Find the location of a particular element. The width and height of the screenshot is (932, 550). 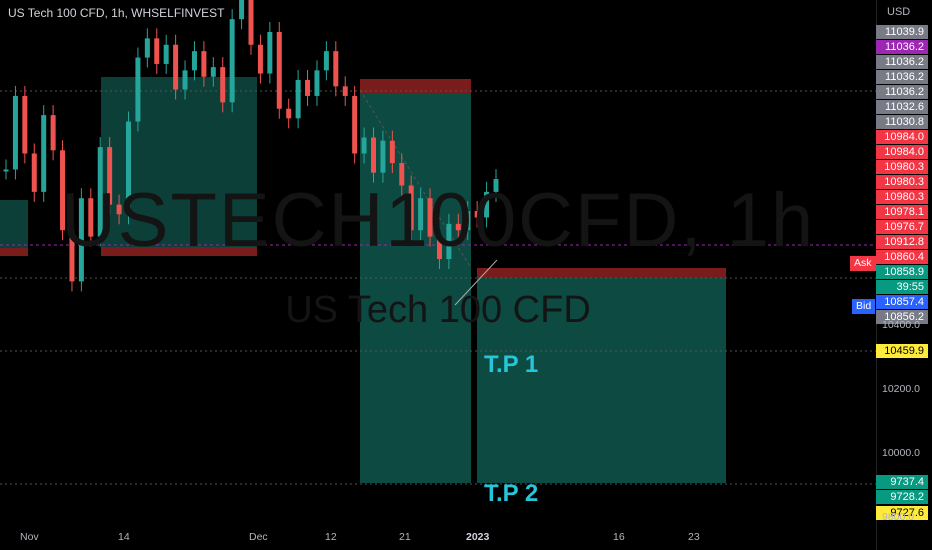

chart-title: US Tech 100 CFD, 1h, WHSELFINVEST is located at coordinates (116, 13).